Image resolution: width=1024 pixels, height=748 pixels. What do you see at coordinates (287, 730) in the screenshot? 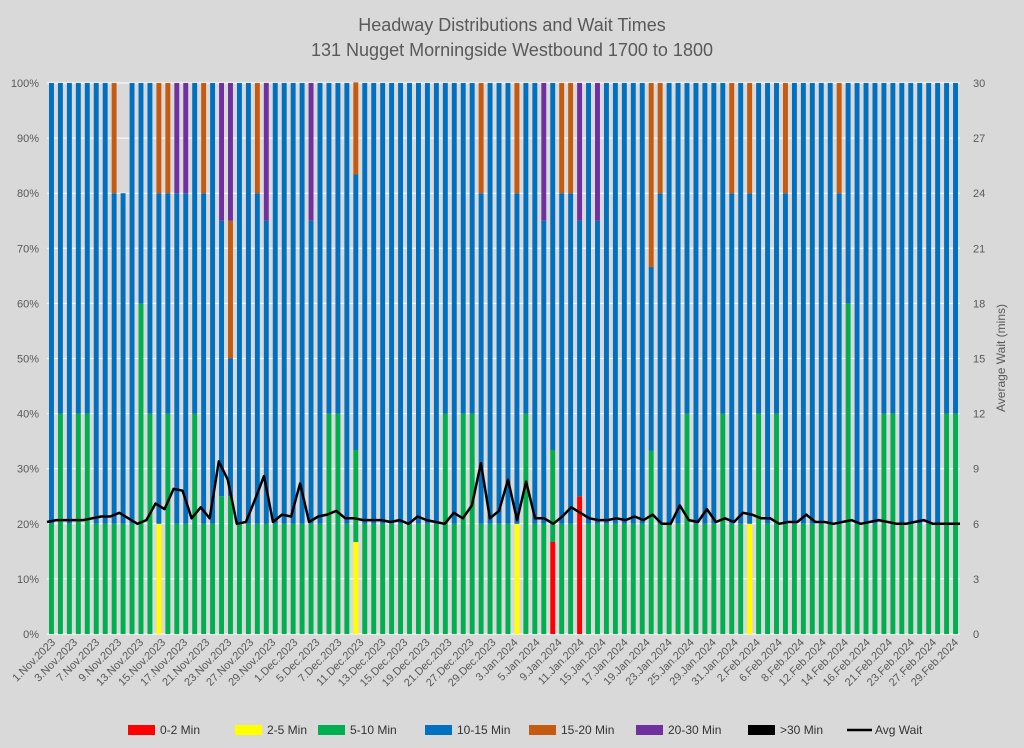
I see `legend-label-2-5-min: 2-5 Min` at bounding box center [287, 730].